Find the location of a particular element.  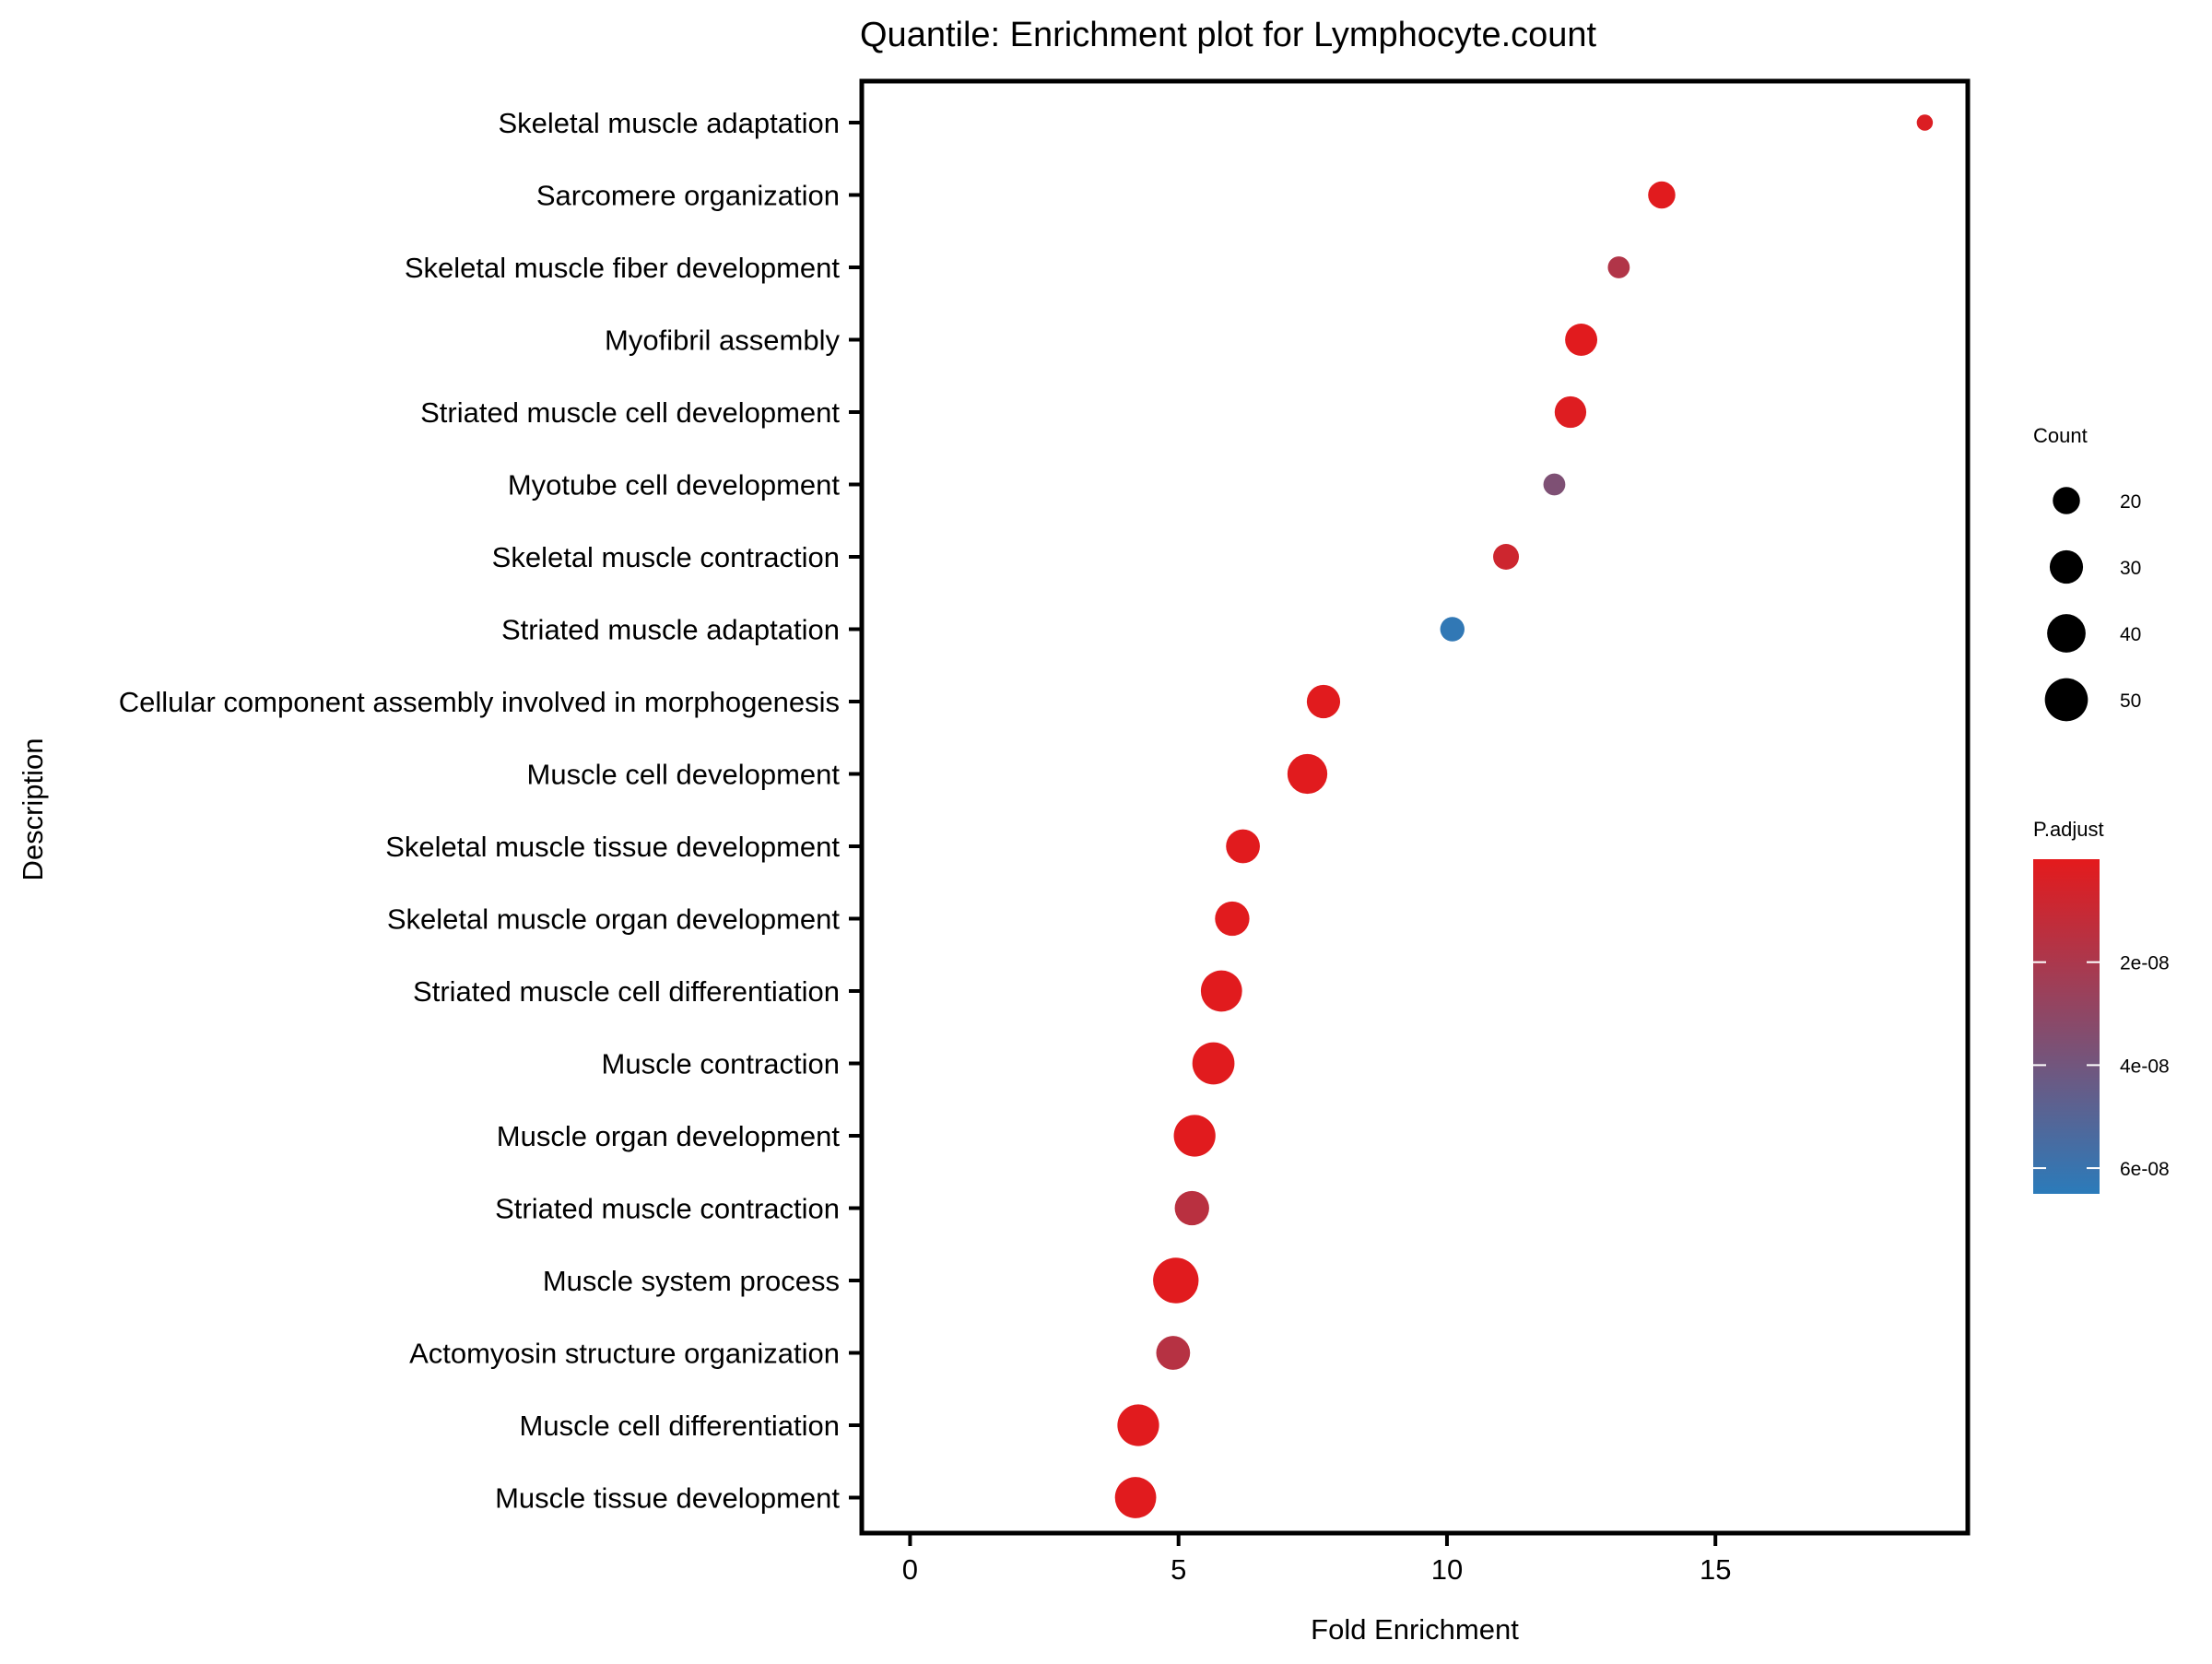

count-legend-label: 30 is located at coordinates (2130, 568).